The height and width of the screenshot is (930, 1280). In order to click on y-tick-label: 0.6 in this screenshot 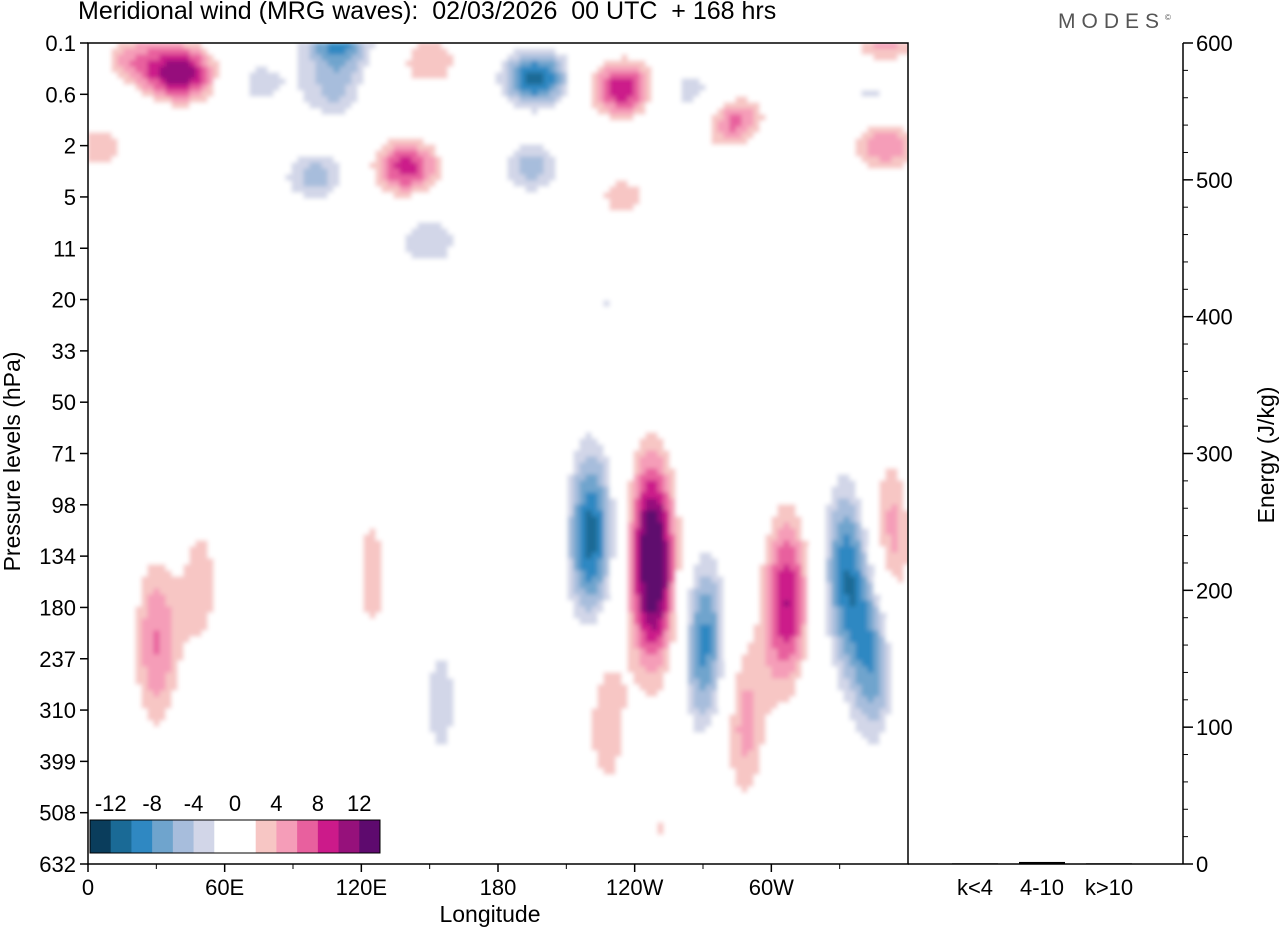, I will do `click(60, 94)`.